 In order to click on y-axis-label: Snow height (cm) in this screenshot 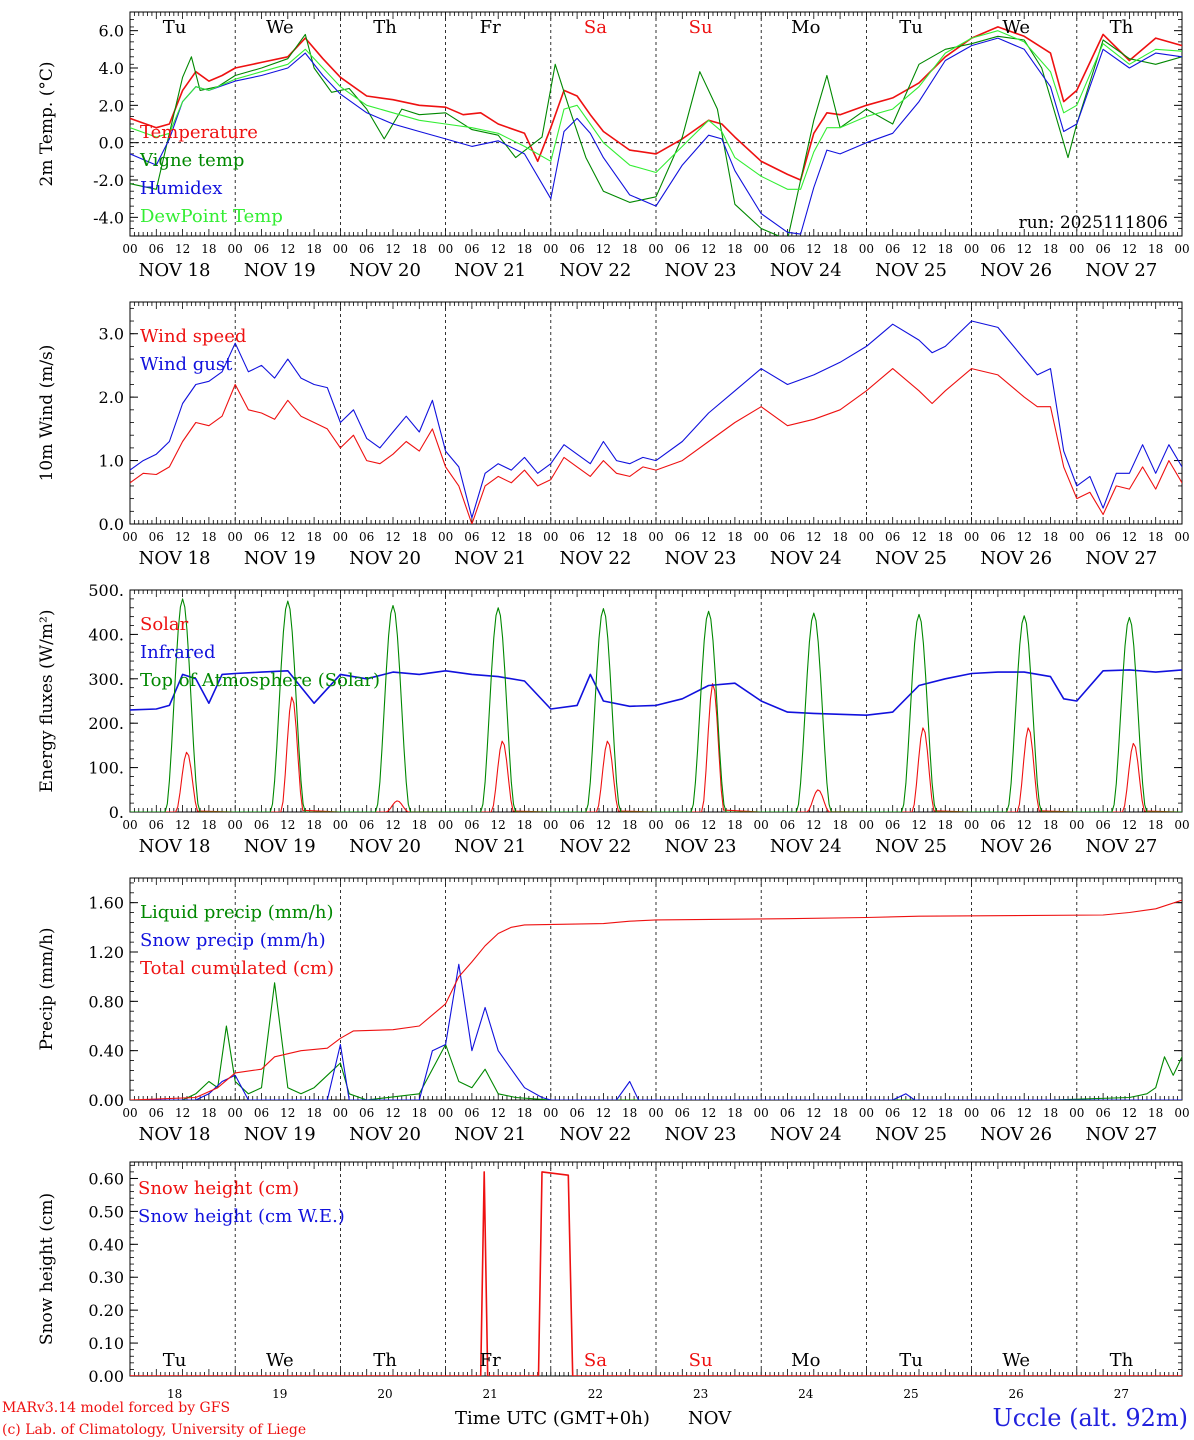, I will do `click(47, 1269)`.